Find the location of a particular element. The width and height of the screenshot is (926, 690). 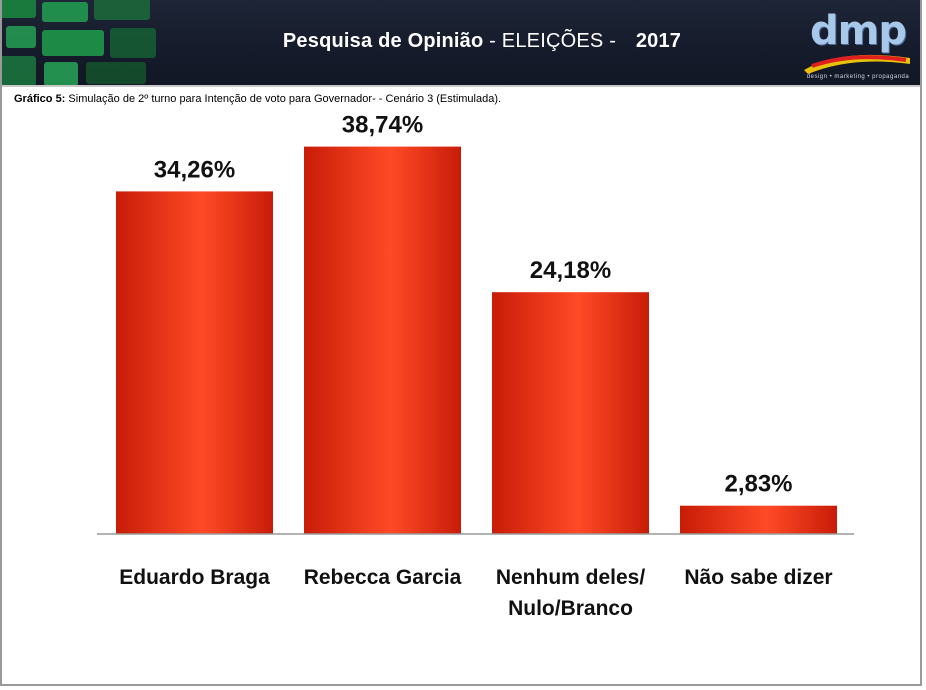

category-label-3: Não sabe dizer is located at coordinates (758, 577).